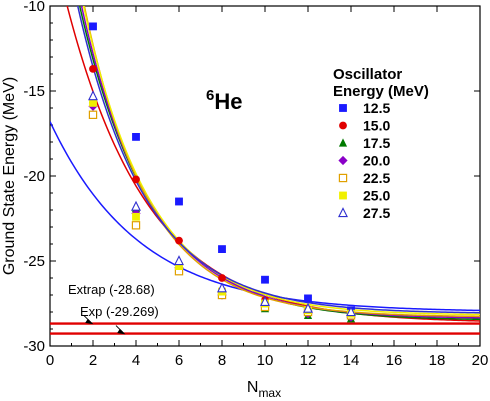  What do you see at coordinates (228, 101) in the screenshot?
I see `nucleus-symbol: He` at bounding box center [228, 101].